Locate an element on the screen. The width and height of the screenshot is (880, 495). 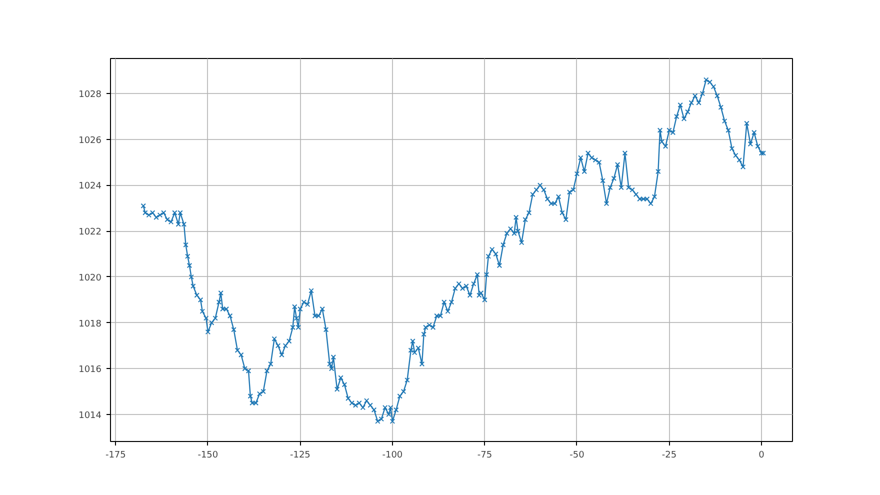
y-tick-label: 1014 is located at coordinates (90, 415).